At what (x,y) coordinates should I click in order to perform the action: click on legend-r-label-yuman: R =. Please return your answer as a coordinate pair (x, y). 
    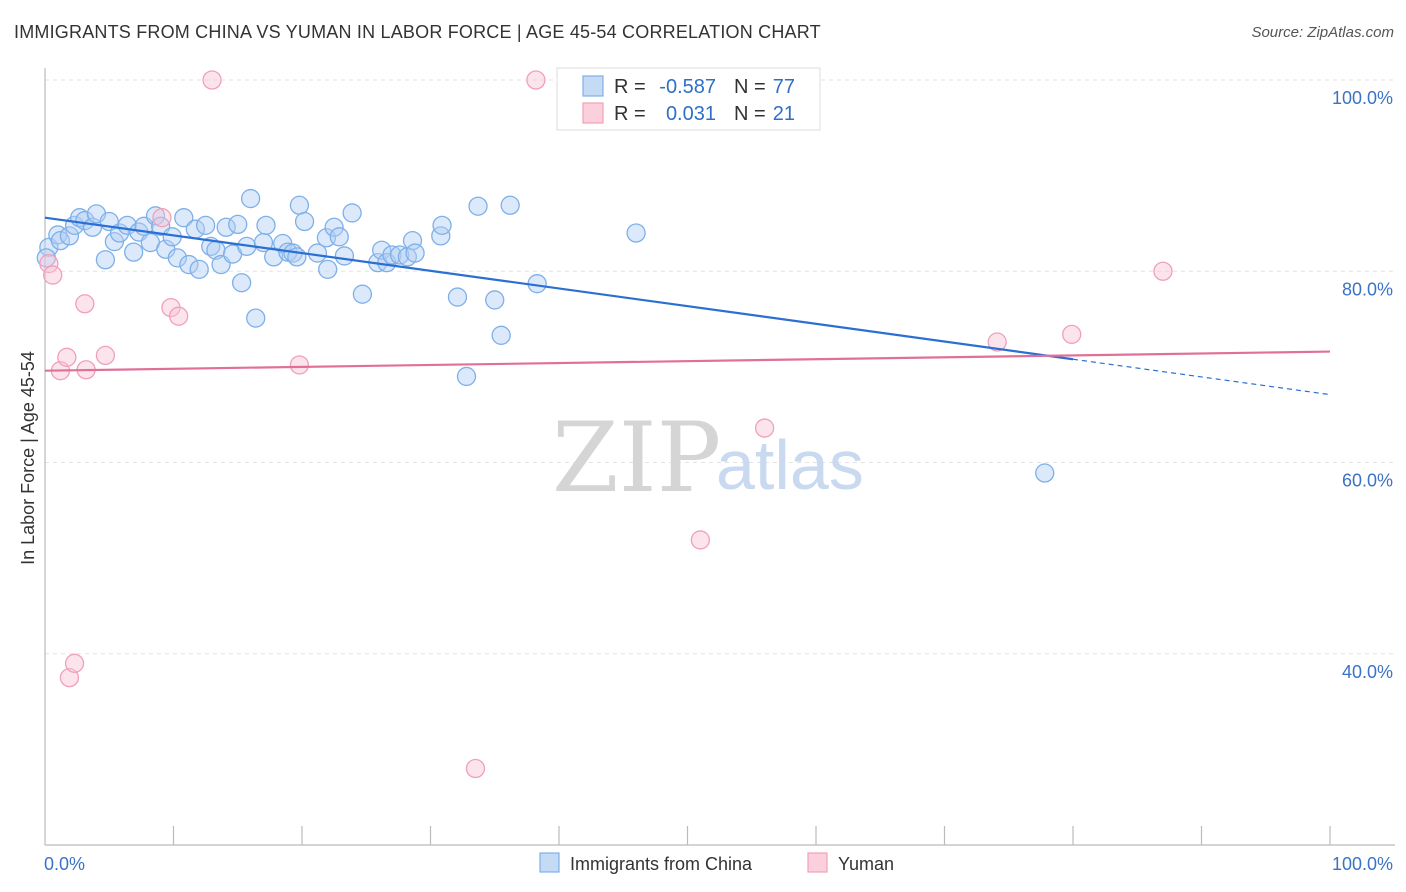
    Looking at the image, I should click on (630, 114).